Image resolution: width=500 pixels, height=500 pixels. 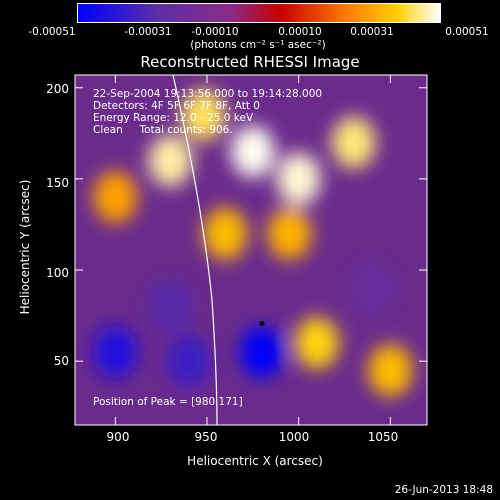 I want to click on chart-title: Reconstructed RHESSI Image, so click(x=250, y=62).